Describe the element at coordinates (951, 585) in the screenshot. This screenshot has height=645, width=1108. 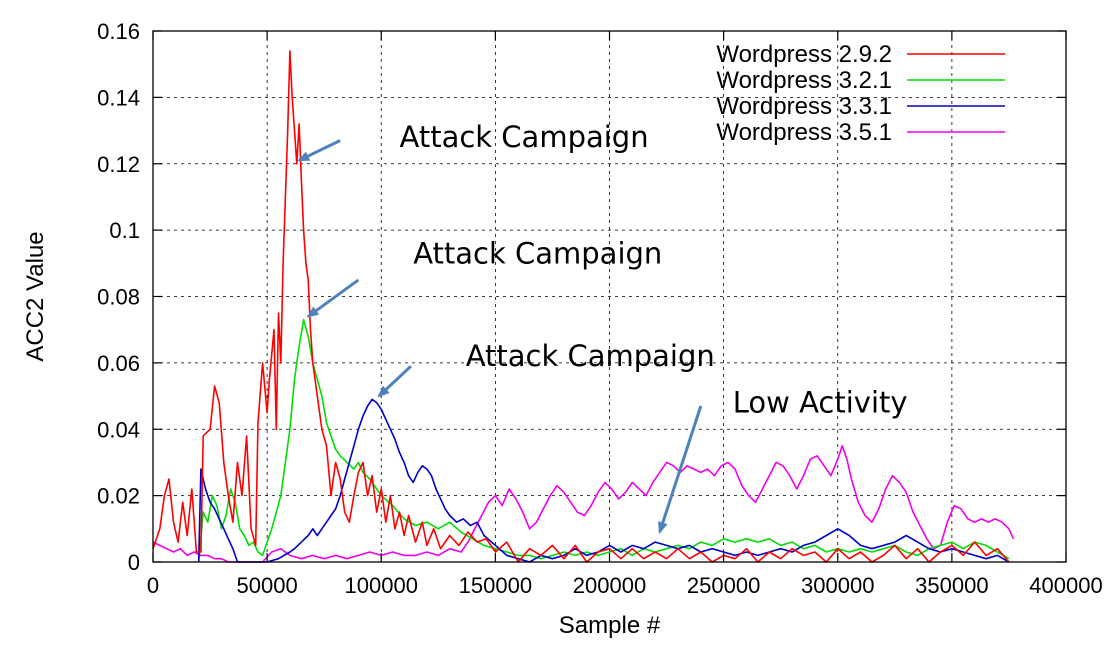
I see `x-tick-label: 350000` at that location.